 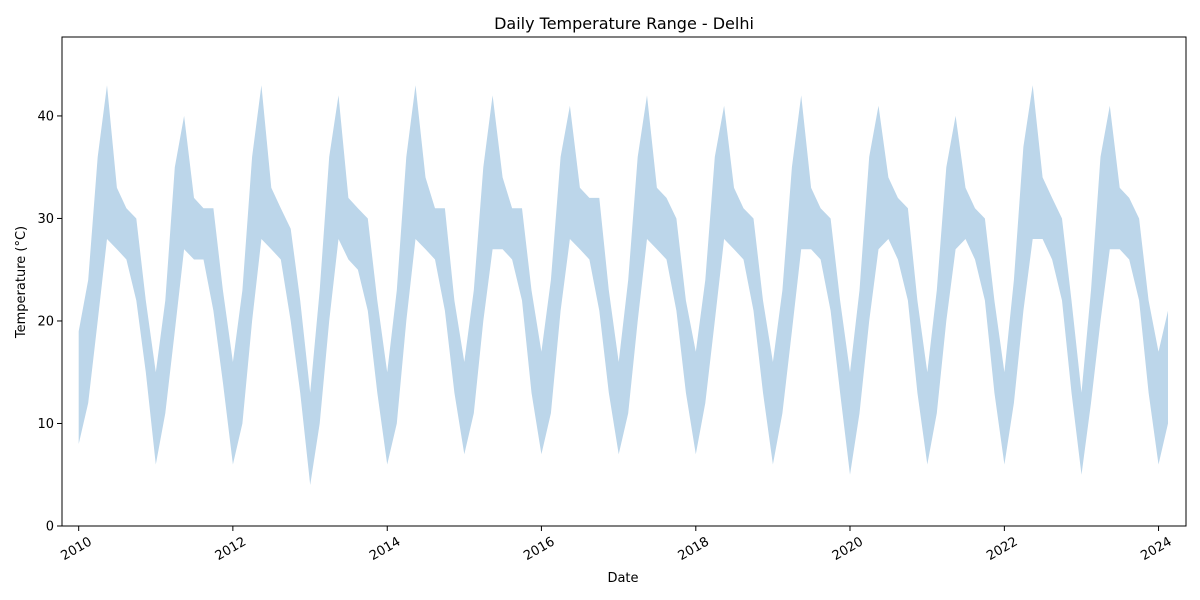 I want to click on x-tick-label: 2014, so click(x=385, y=549).